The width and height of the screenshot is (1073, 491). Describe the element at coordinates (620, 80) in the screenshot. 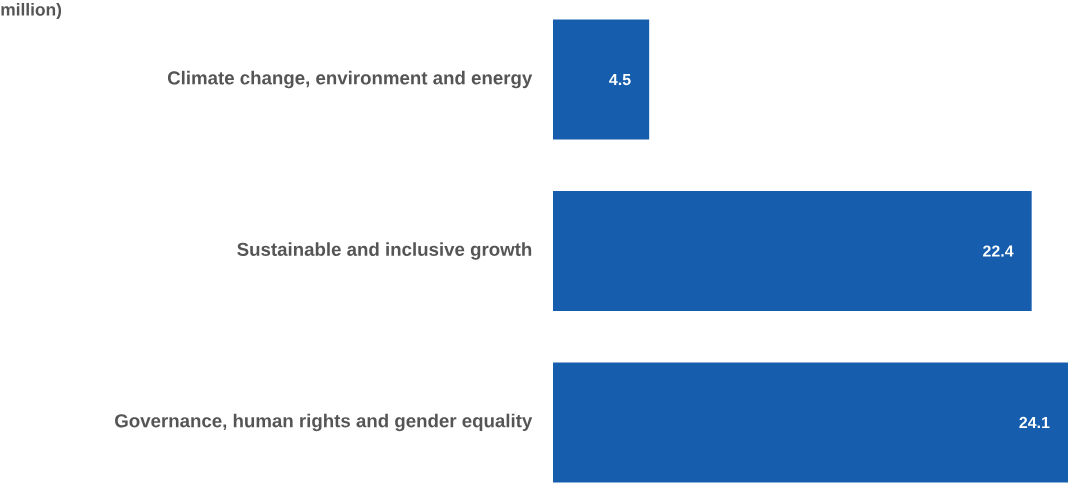

I see `data-label: 4.5` at that location.